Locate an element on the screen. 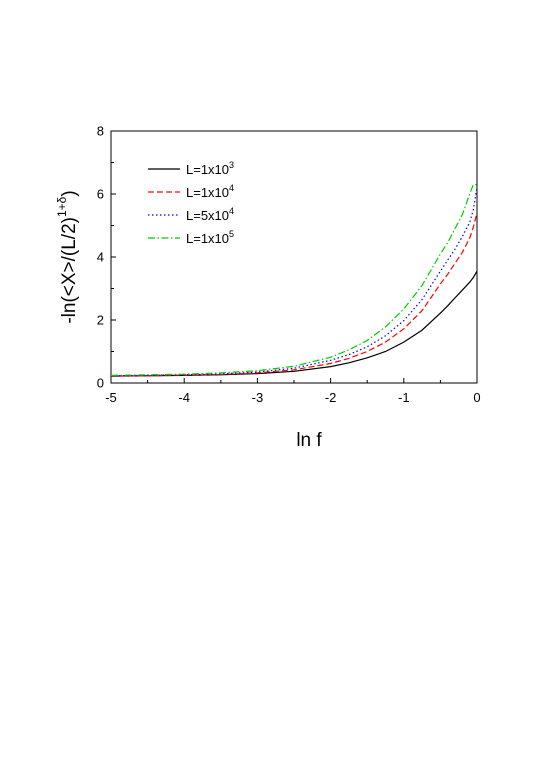  legend-label: L=1x104 is located at coordinates (210, 191).